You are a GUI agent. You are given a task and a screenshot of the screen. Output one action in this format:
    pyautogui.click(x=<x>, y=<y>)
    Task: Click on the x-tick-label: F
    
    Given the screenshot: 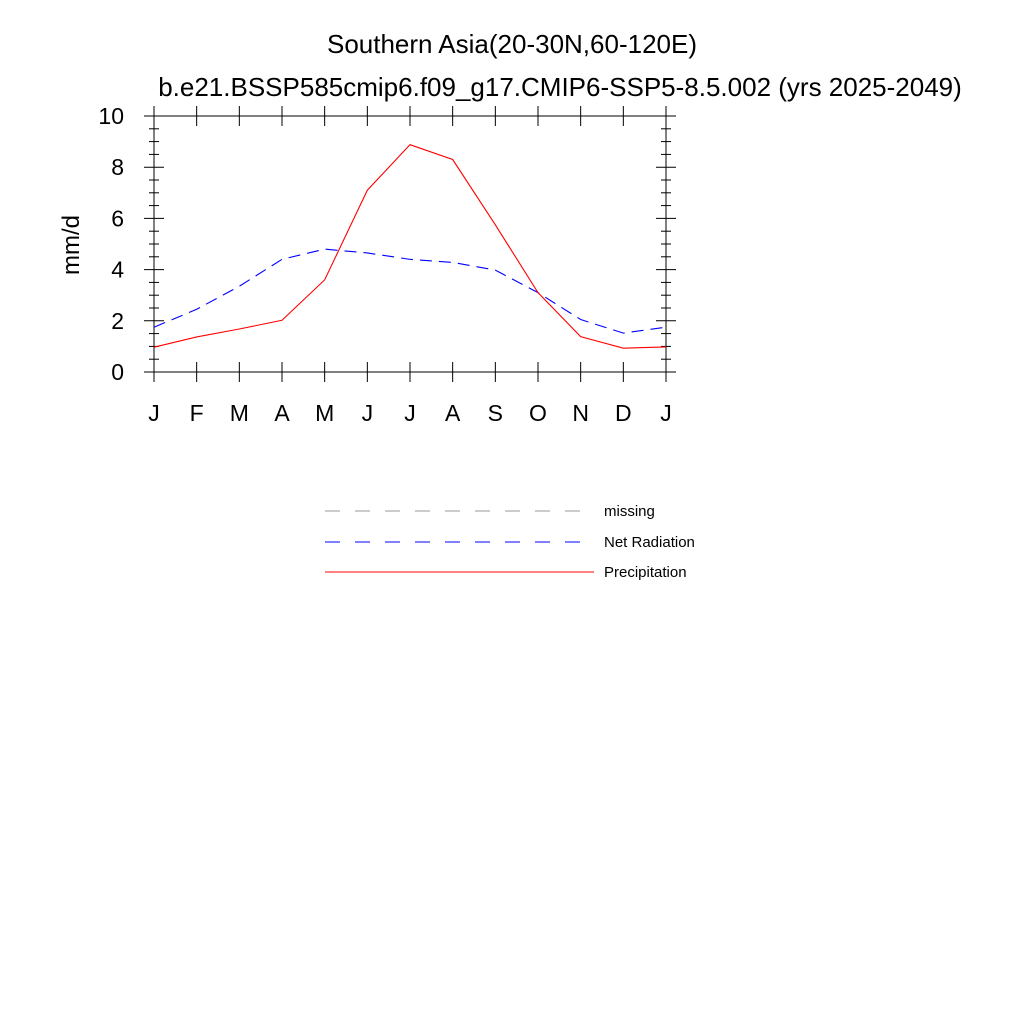 What is the action you would take?
    pyautogui.click(x=197, y=413)
    